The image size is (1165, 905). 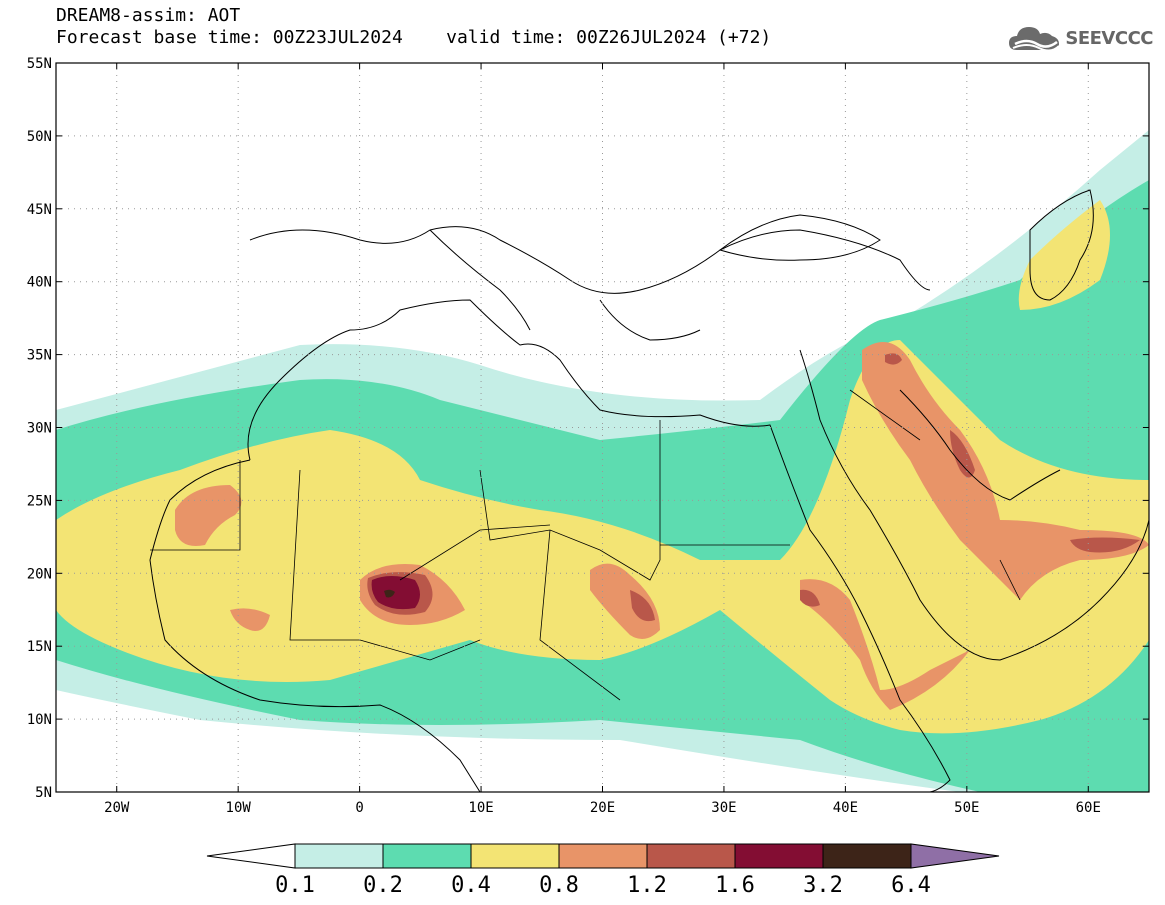 I want to click on colorbar: 0.1 0.2 0.4 0.8 1.2 1.6 3.2 6.4, so click(x=603, y=870).